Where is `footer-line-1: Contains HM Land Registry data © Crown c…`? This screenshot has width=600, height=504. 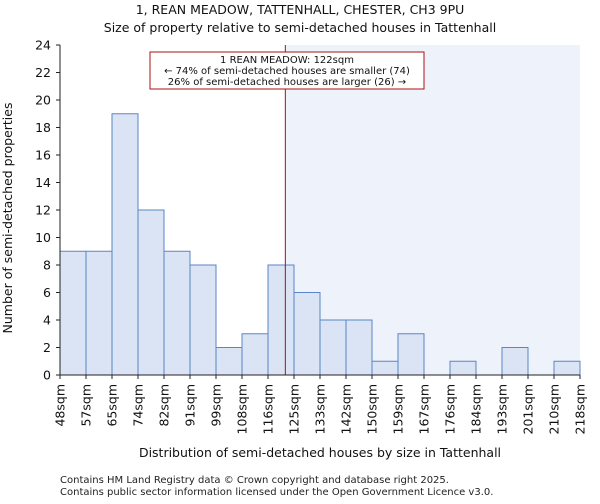
footer-line-1: Contains HM Land Registry data © Crown c… is located at coordinates (254, 480).